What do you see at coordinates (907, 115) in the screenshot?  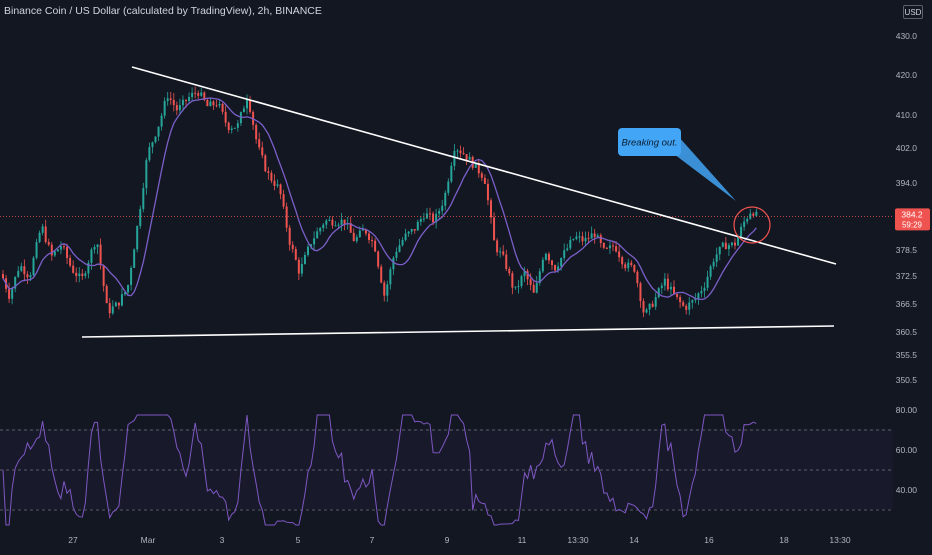 I see `price-tick-label: 410.0` at bounding box center [907, 115].